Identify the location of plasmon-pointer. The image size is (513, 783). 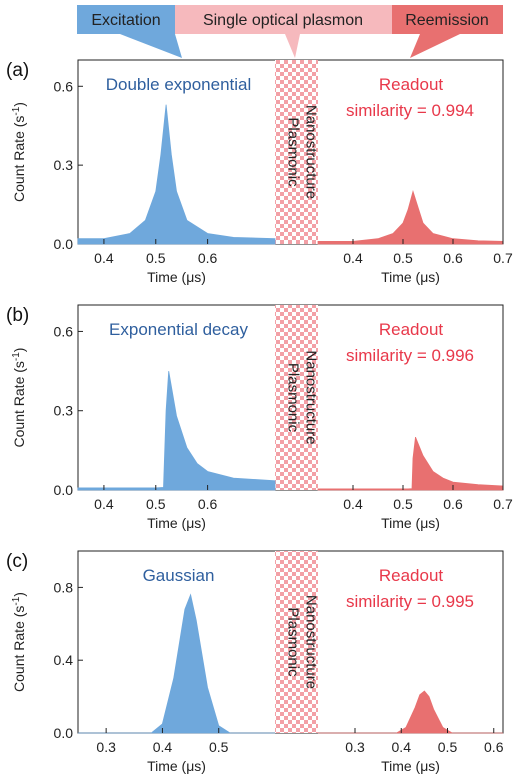
(292, 46).